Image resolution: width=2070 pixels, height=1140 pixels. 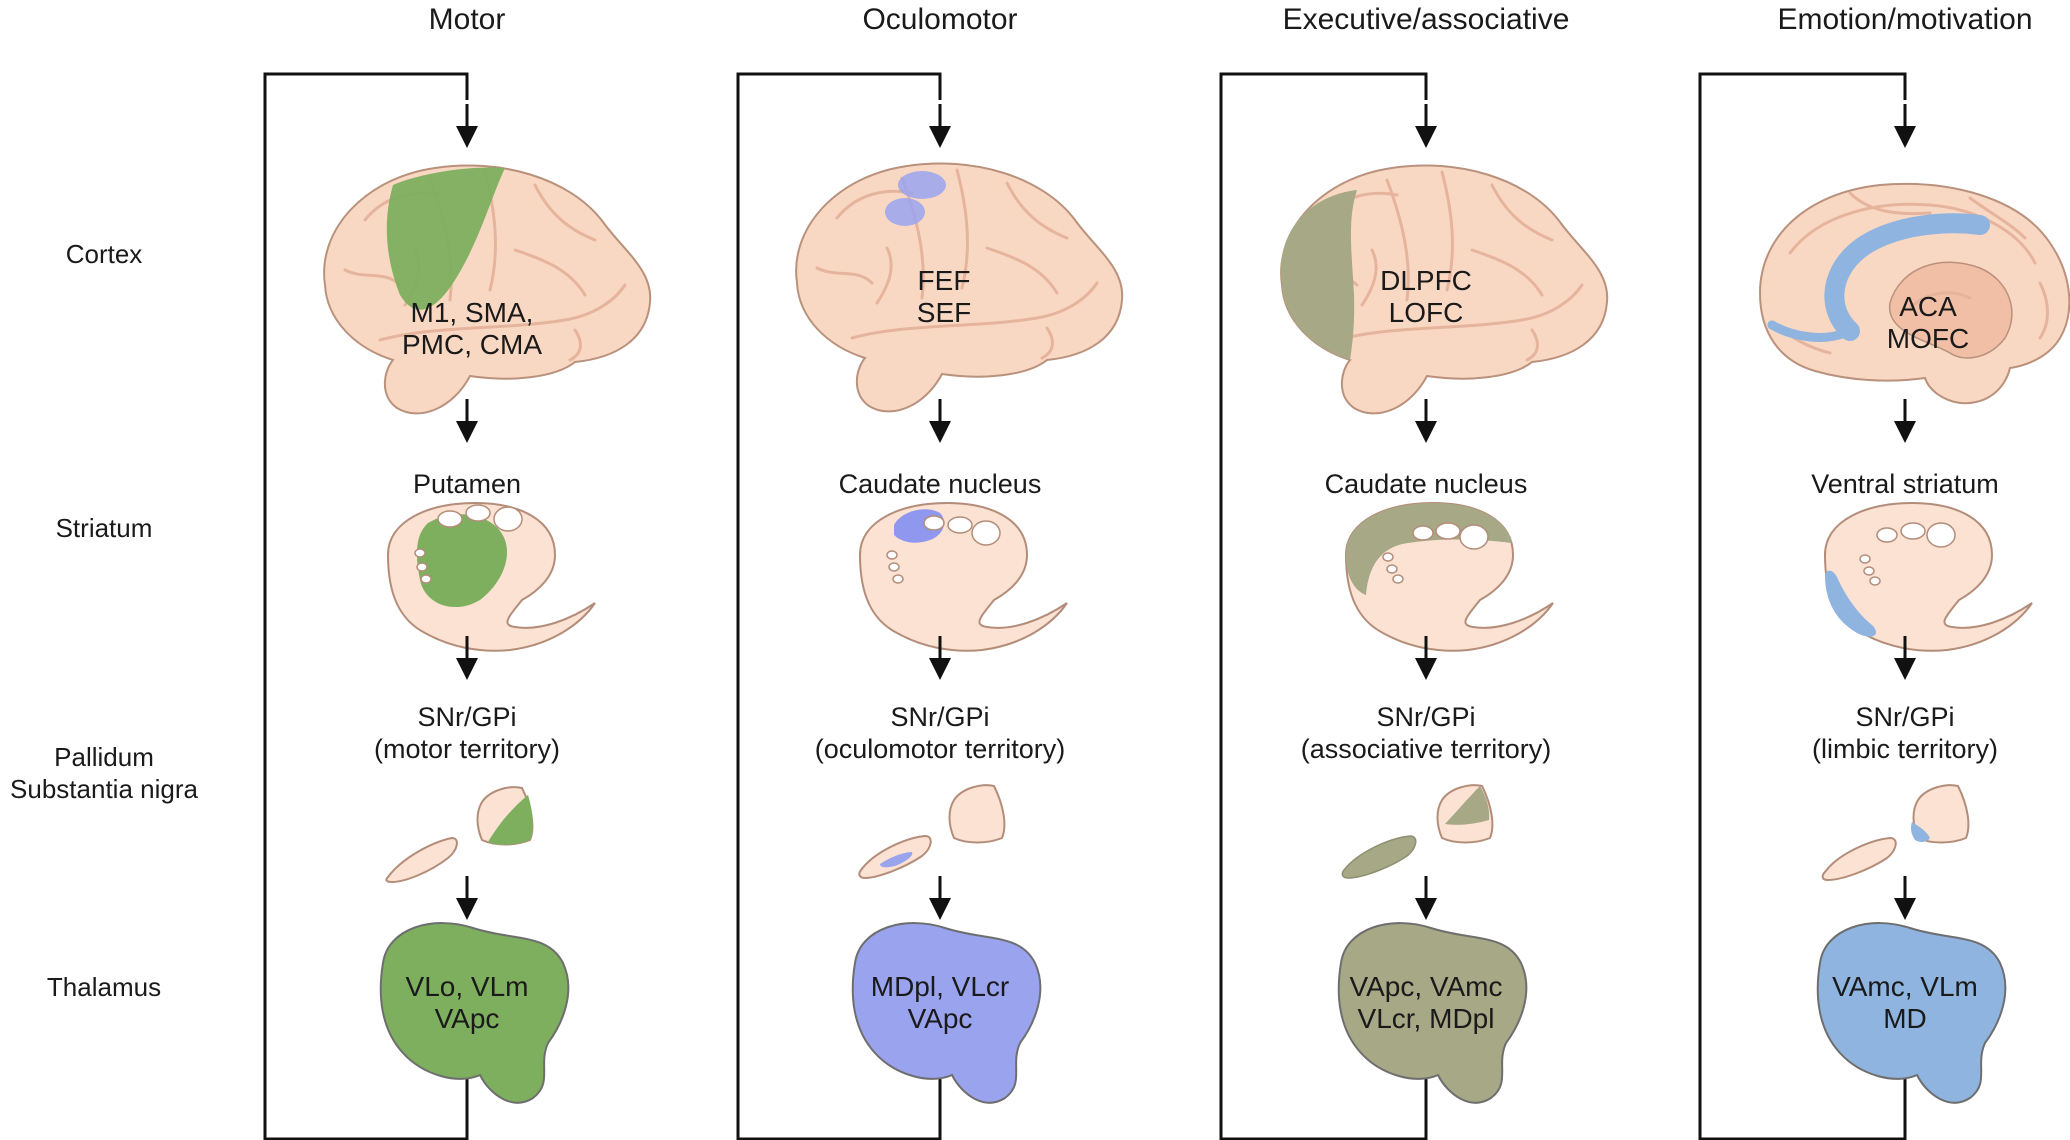 What do you see at coordinates (1905, 126) in the screenshot?
I see `arrow-into-cortex-emotion` at bounding box center [1905, 126].